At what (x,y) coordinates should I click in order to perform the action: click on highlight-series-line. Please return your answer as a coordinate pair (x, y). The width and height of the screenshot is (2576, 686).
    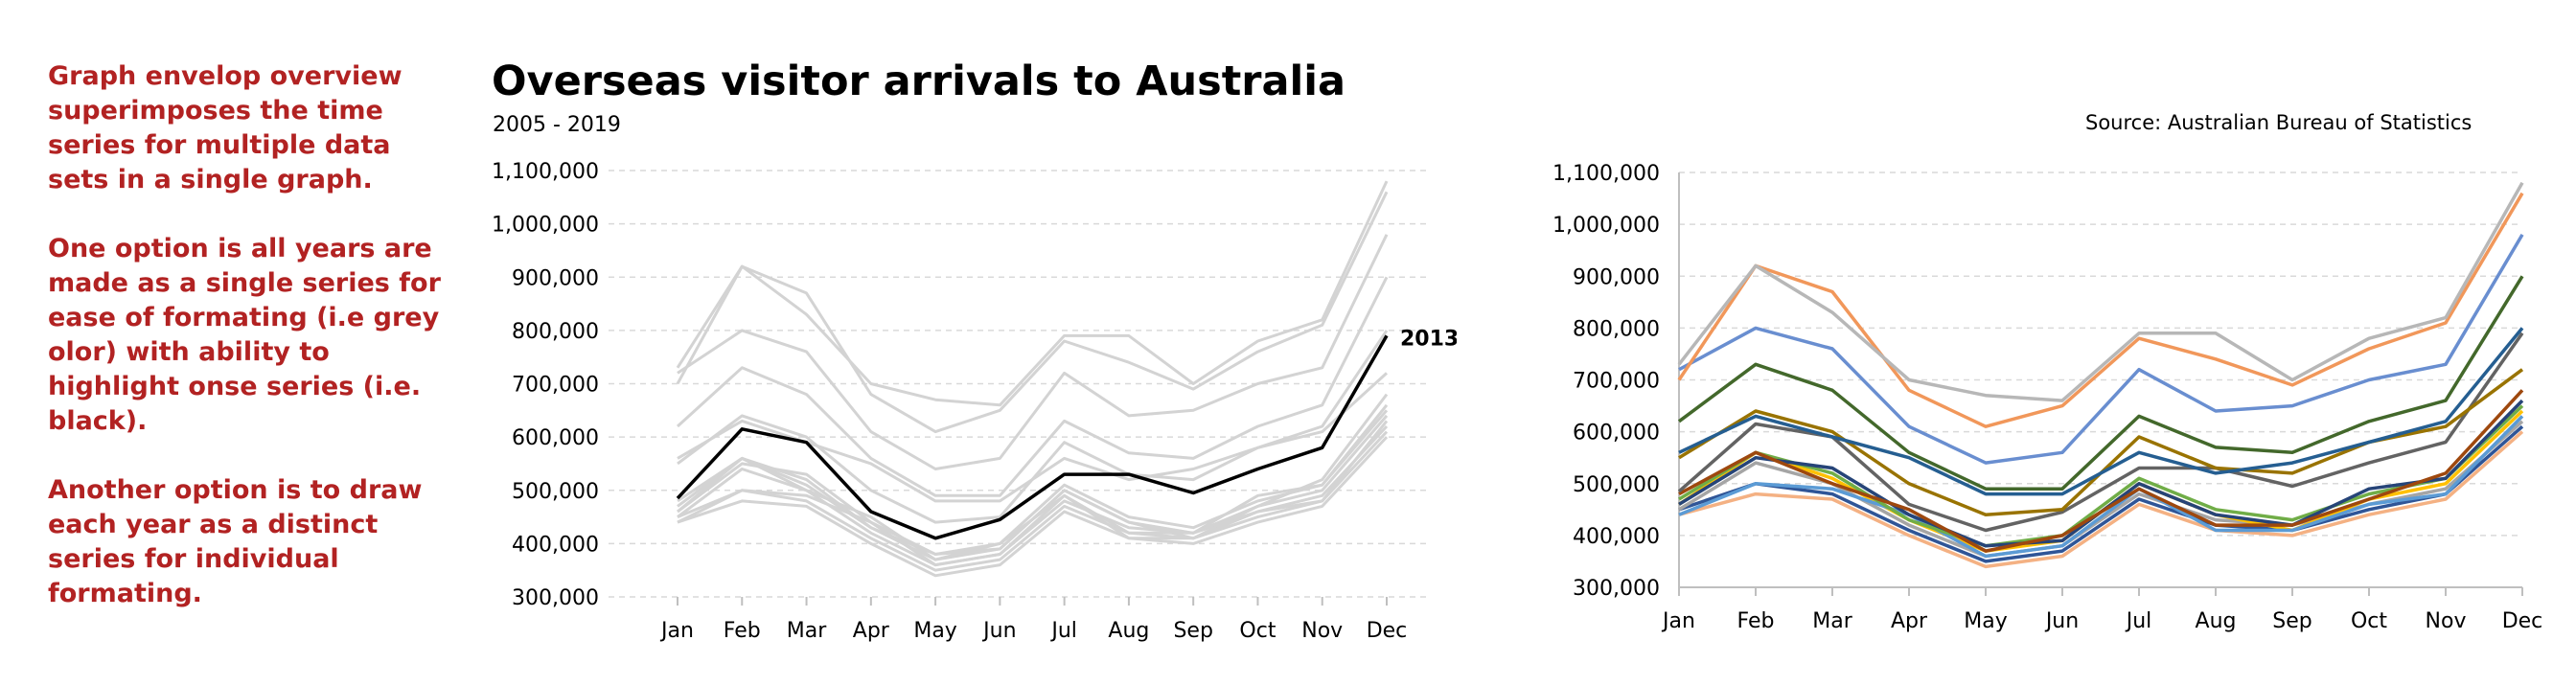
    Looking at the image, I should click on (1032, 437).